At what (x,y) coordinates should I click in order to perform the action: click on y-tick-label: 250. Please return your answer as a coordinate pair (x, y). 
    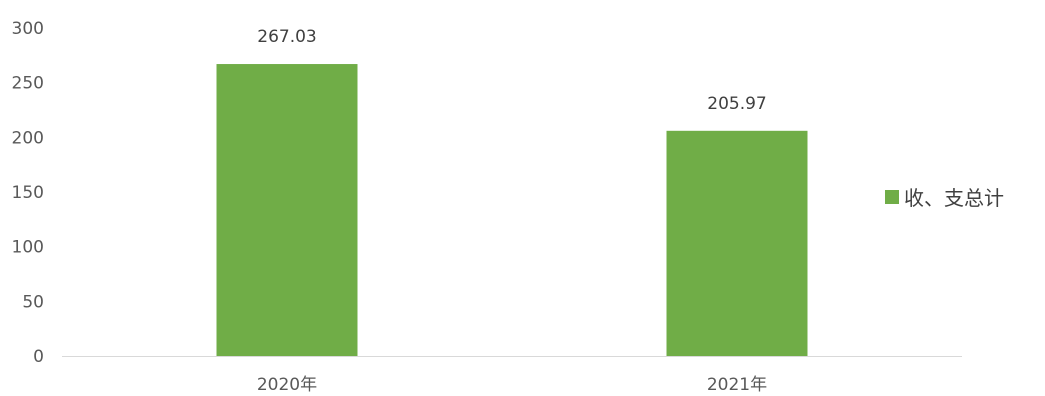
    Looking at the image, I should click on (28, 84).